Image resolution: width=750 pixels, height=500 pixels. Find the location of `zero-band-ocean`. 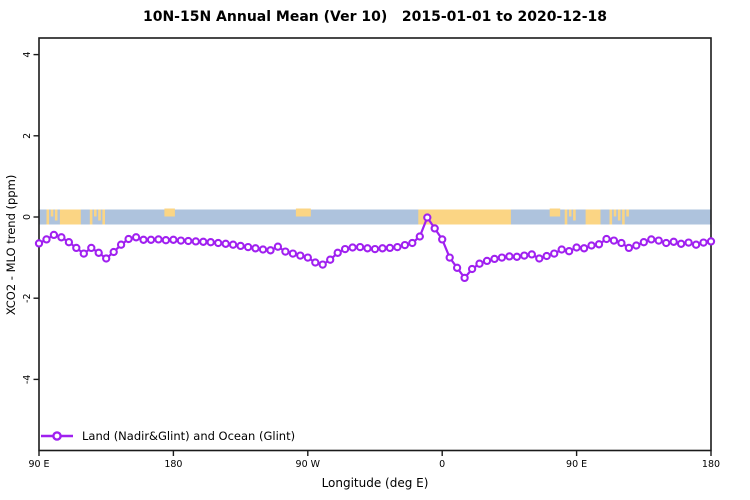

zero-band-ocean is located at coordinates (375, 217).